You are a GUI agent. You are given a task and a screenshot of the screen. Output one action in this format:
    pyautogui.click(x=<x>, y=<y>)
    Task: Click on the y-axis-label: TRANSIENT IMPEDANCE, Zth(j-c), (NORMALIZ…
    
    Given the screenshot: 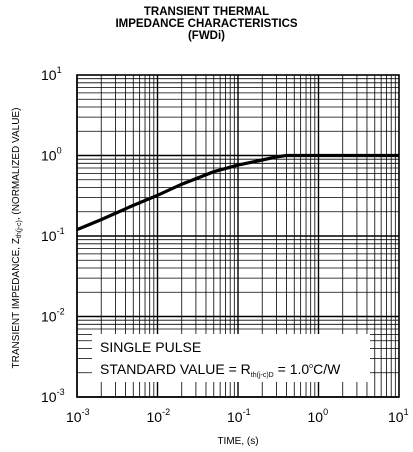 What is the action you would take?
    pyautogui.click(x=17, y=238)
    